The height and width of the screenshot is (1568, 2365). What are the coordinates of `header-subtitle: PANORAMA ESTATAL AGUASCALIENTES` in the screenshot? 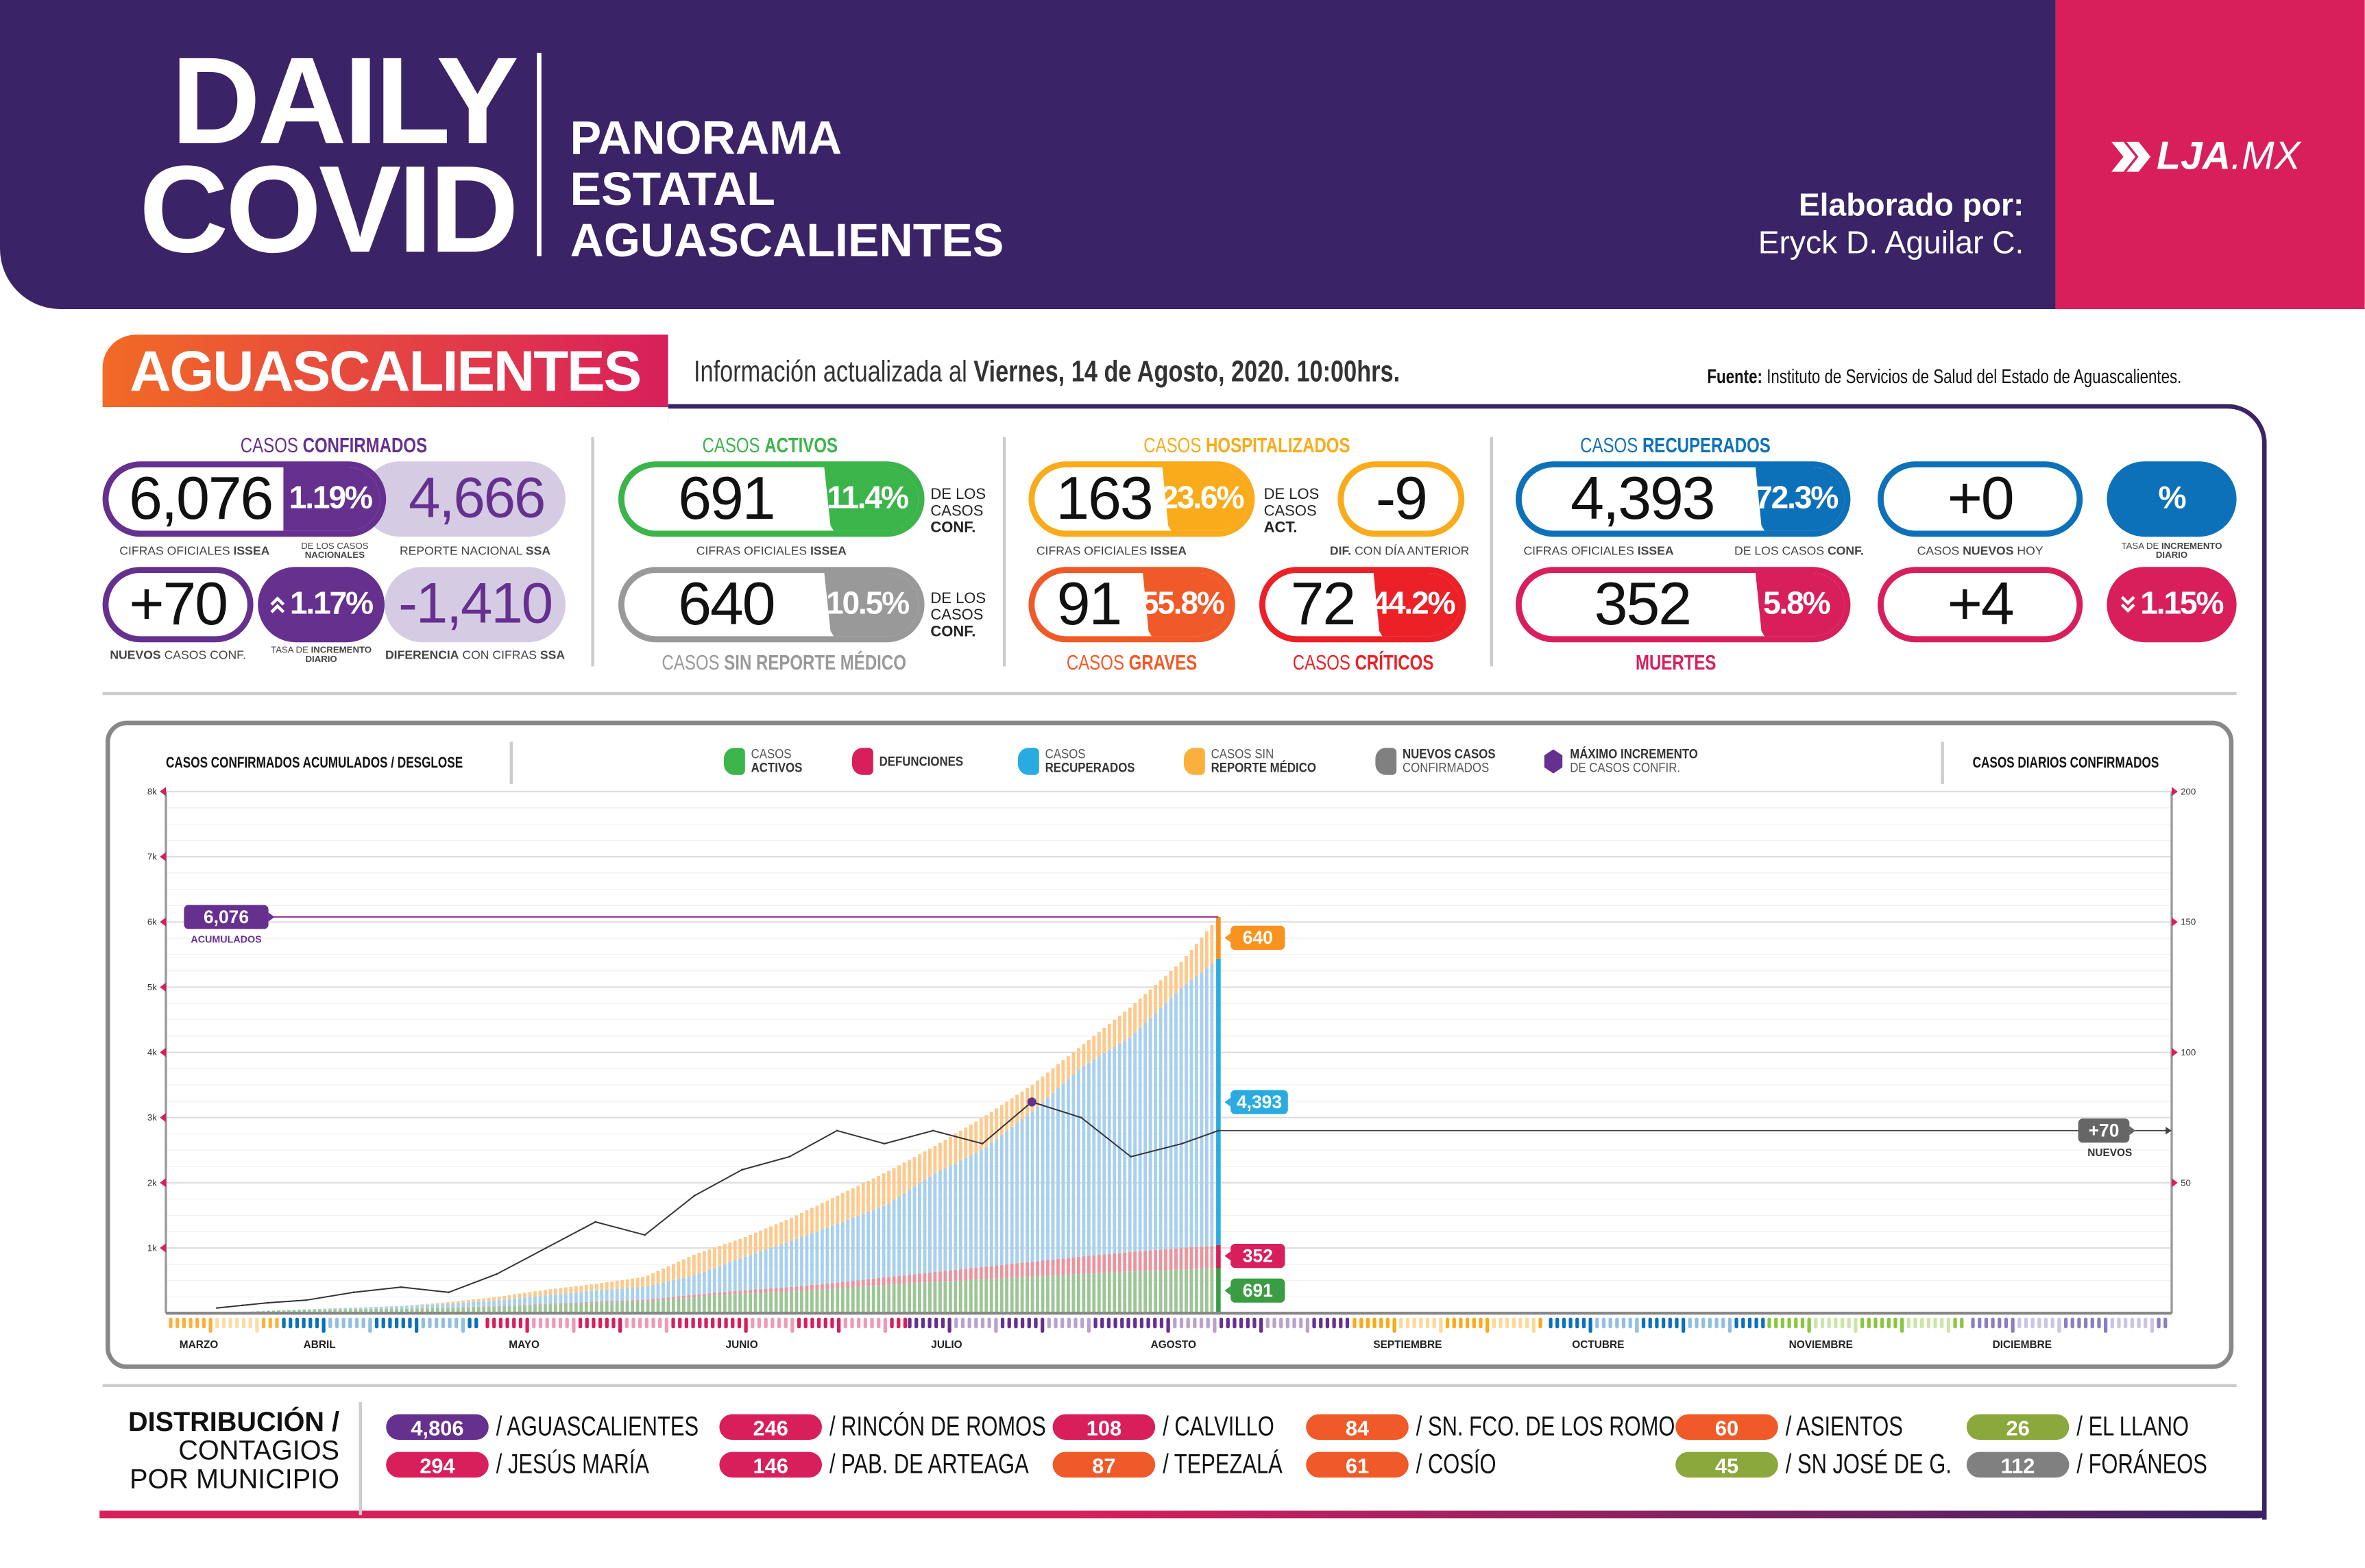 It's located at (787, 190).